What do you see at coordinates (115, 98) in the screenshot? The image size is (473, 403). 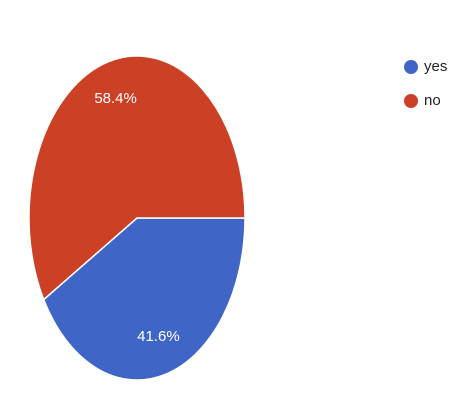 I see `slice-label: 58.4%` at bounding box center [115, 98].